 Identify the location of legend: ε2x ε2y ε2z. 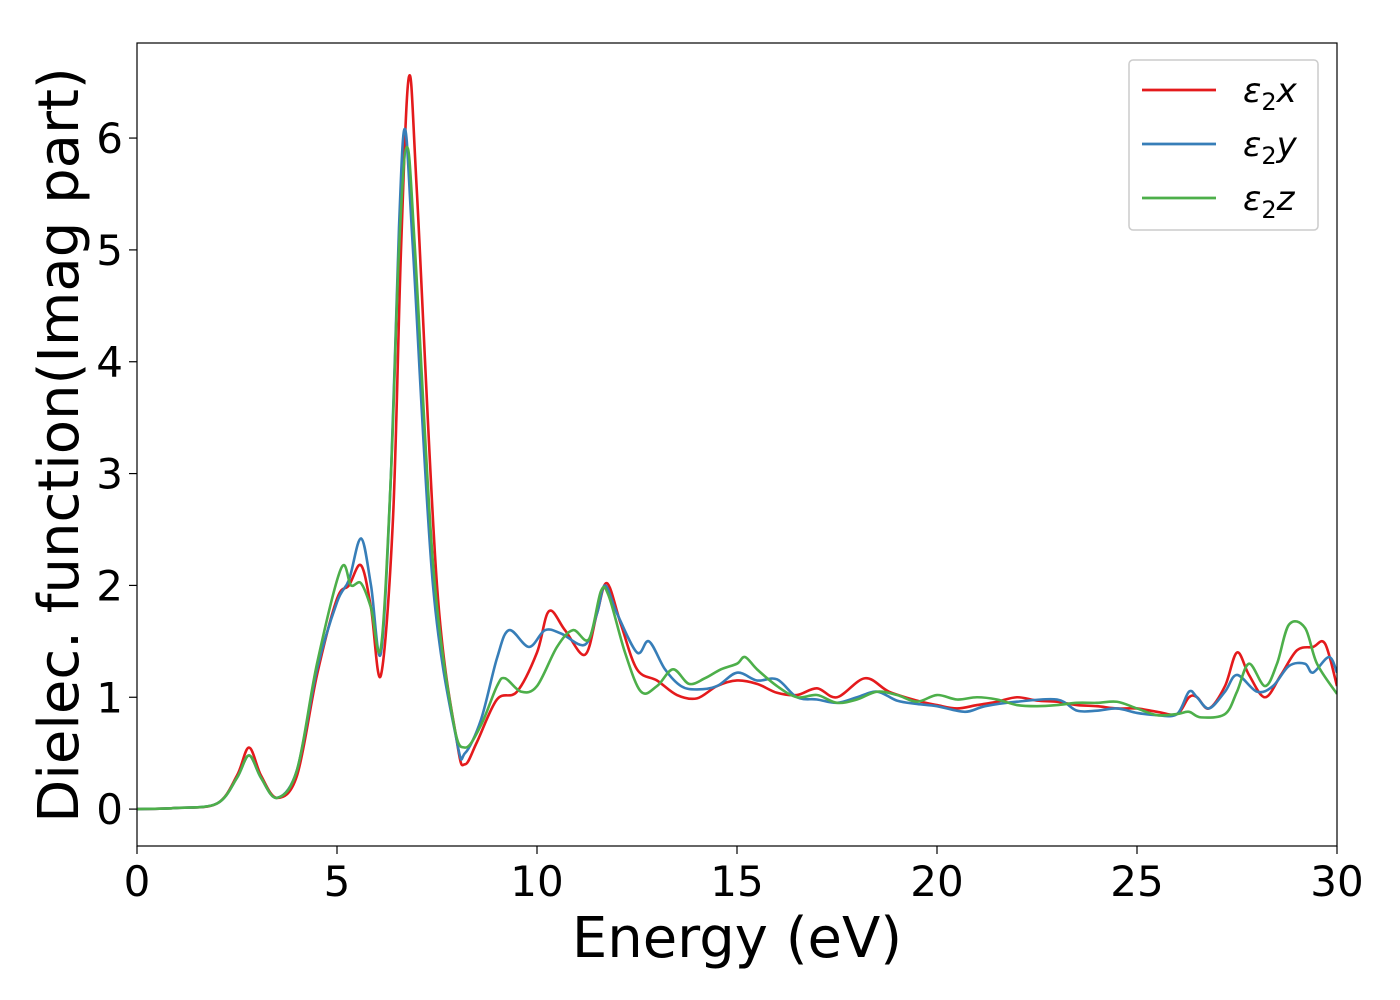
(1223, 145).